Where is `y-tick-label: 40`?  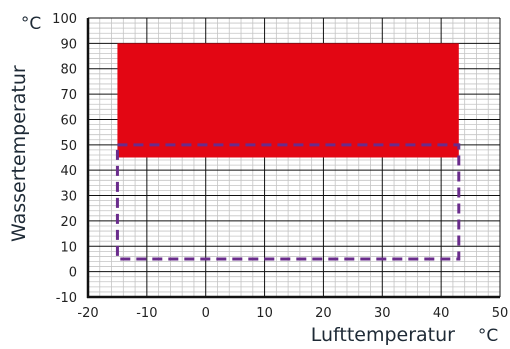 y-tick-label: 40 is located at coordinates (68, 171).